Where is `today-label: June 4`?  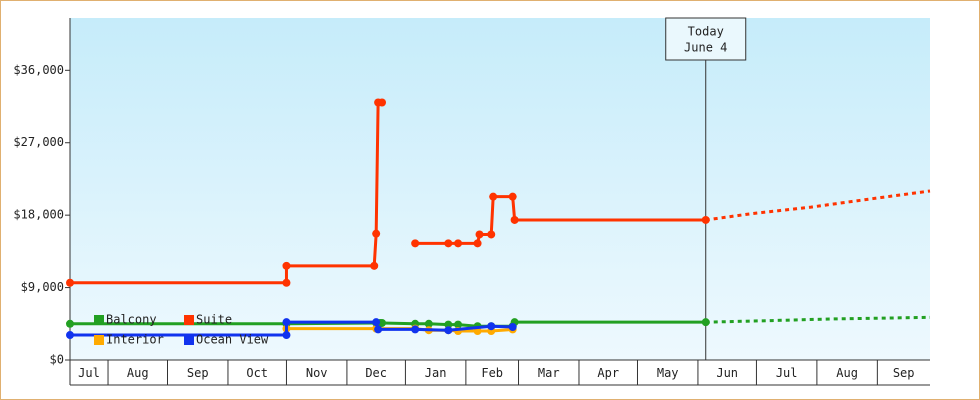
today-label: June 4 is located at coordinates (705, 48).